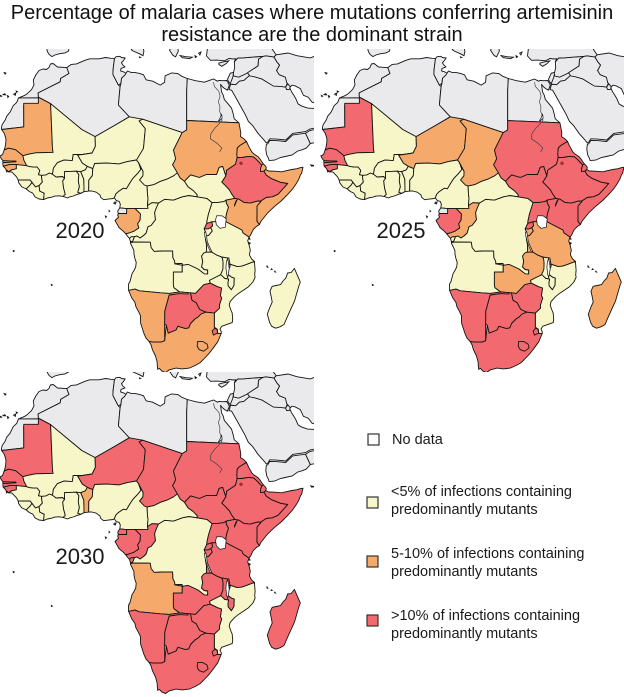  What do you see at coordinates (418, 440) in the screenshot?
I see `svg-text: No data` at bounding box center [418, 440].